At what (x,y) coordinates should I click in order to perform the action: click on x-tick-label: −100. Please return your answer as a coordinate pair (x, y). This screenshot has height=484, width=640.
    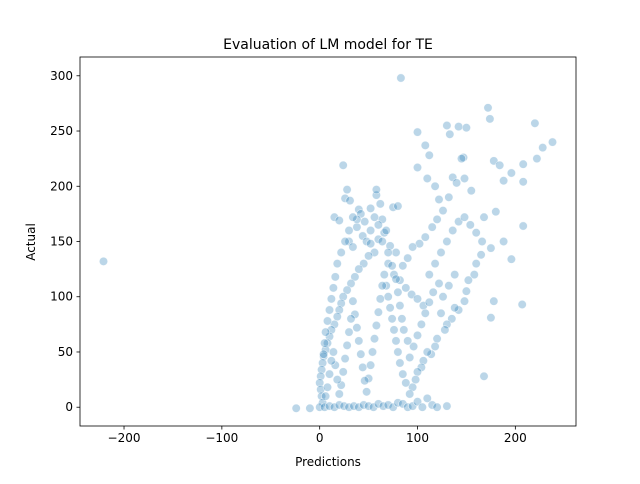
    Looking at the image, I should click on (221, 438).